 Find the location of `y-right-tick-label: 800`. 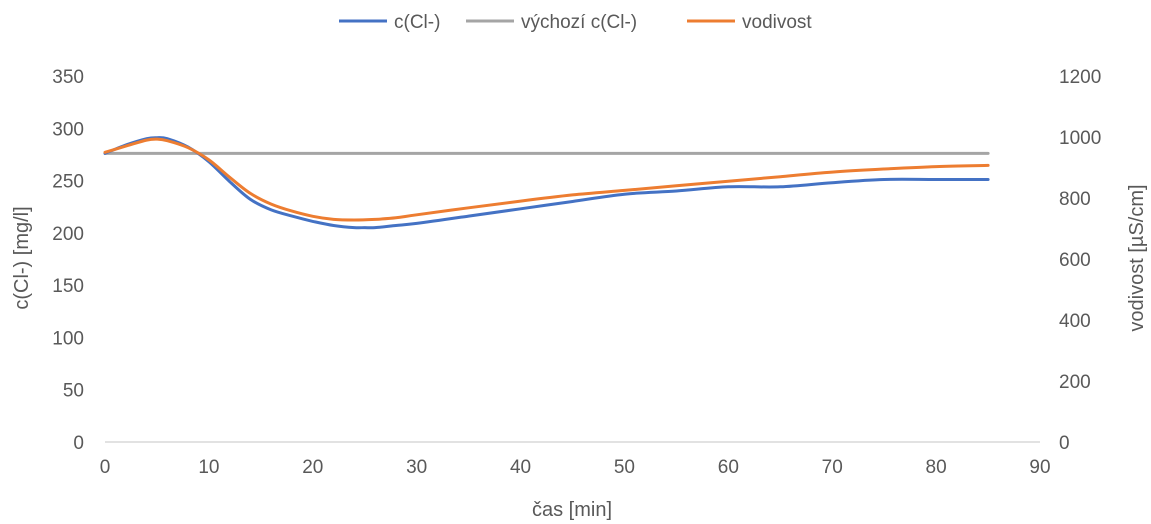

y-right-tick-label: 800 is located at coordinates (1075, 199).